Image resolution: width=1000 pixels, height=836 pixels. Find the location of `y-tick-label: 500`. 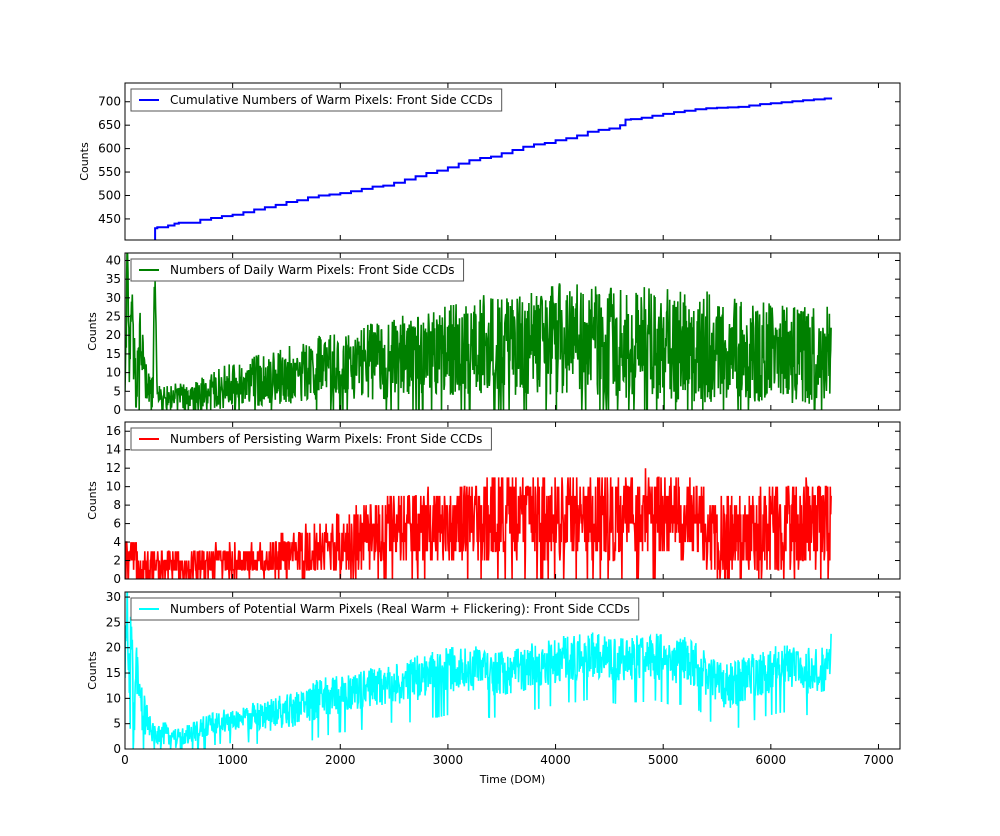

y-tick-label: 500 is located at coordinates (109, 195).